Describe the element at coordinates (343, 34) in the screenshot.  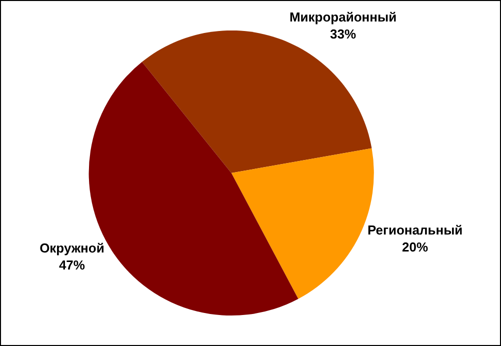
I see `data-label: 33%` at that location.